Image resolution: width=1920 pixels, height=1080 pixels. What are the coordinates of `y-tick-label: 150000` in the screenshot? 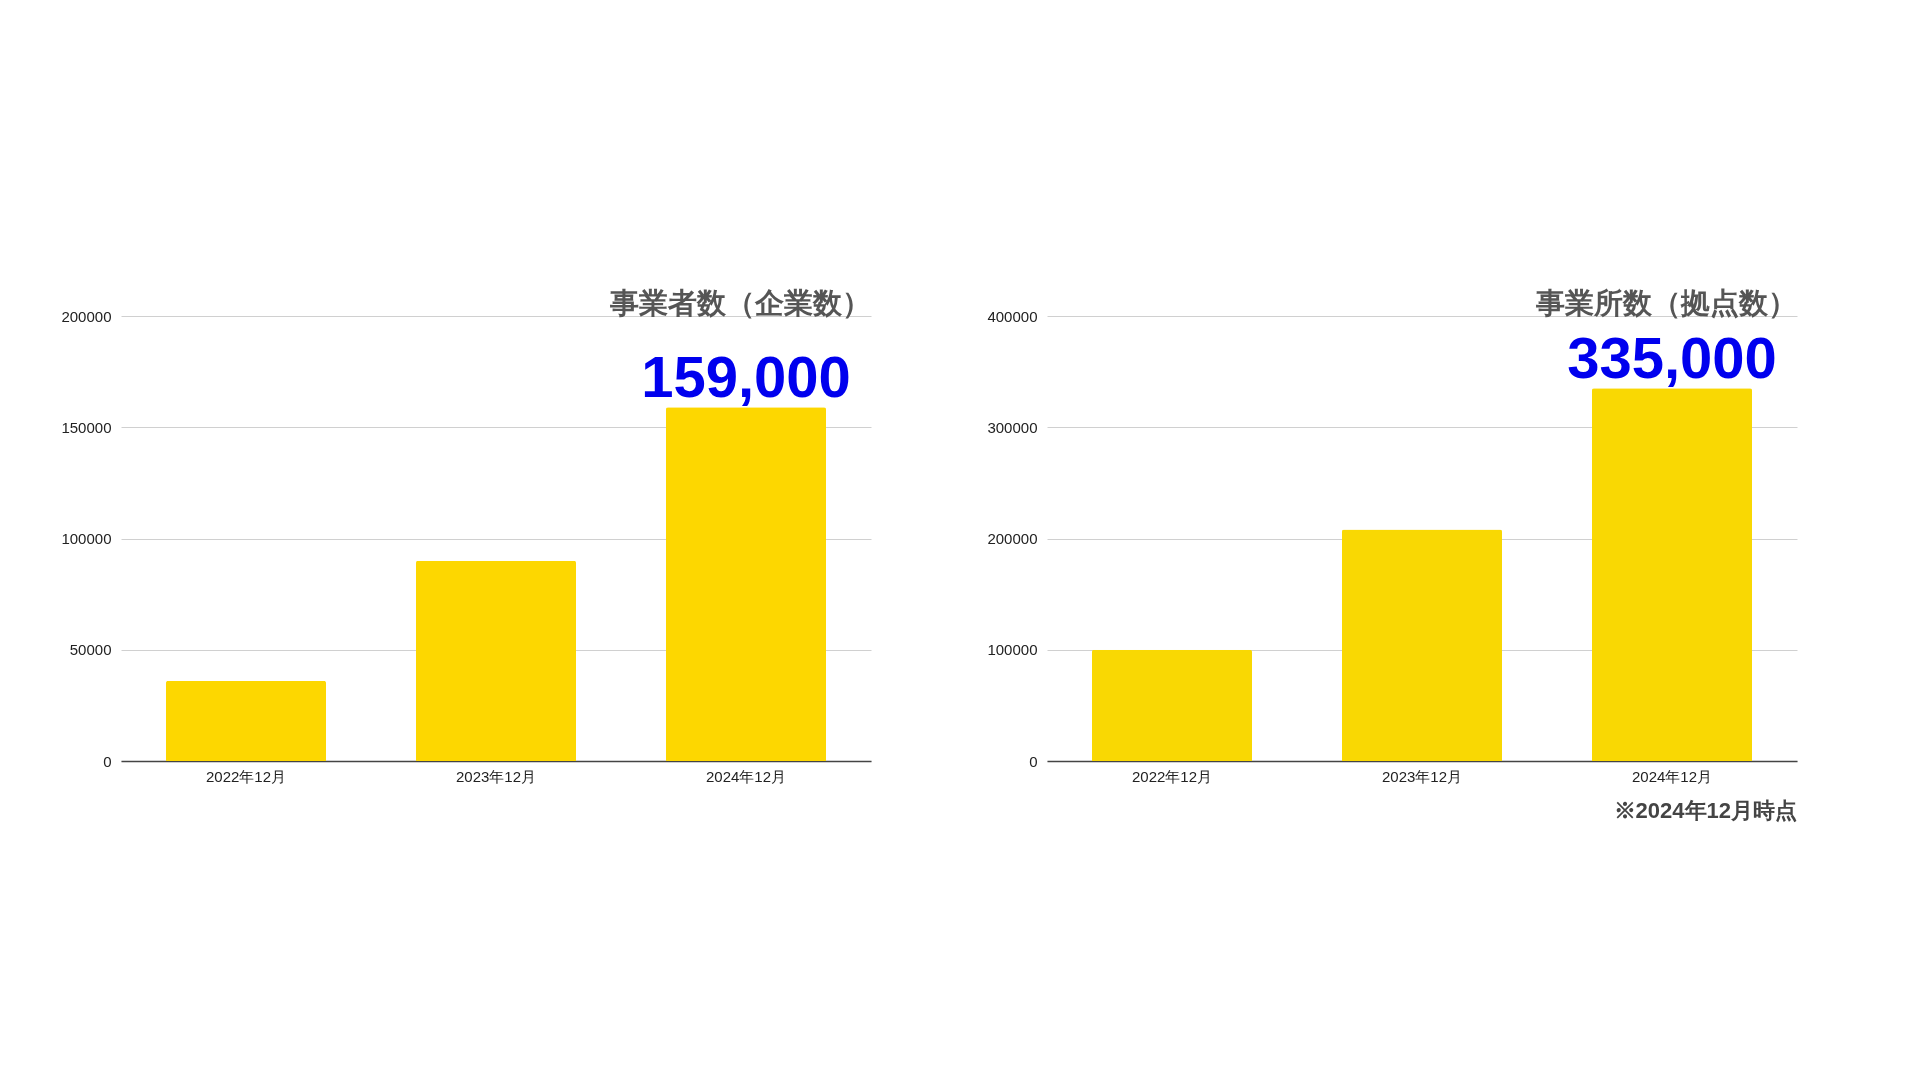 It's located at (86, 427).